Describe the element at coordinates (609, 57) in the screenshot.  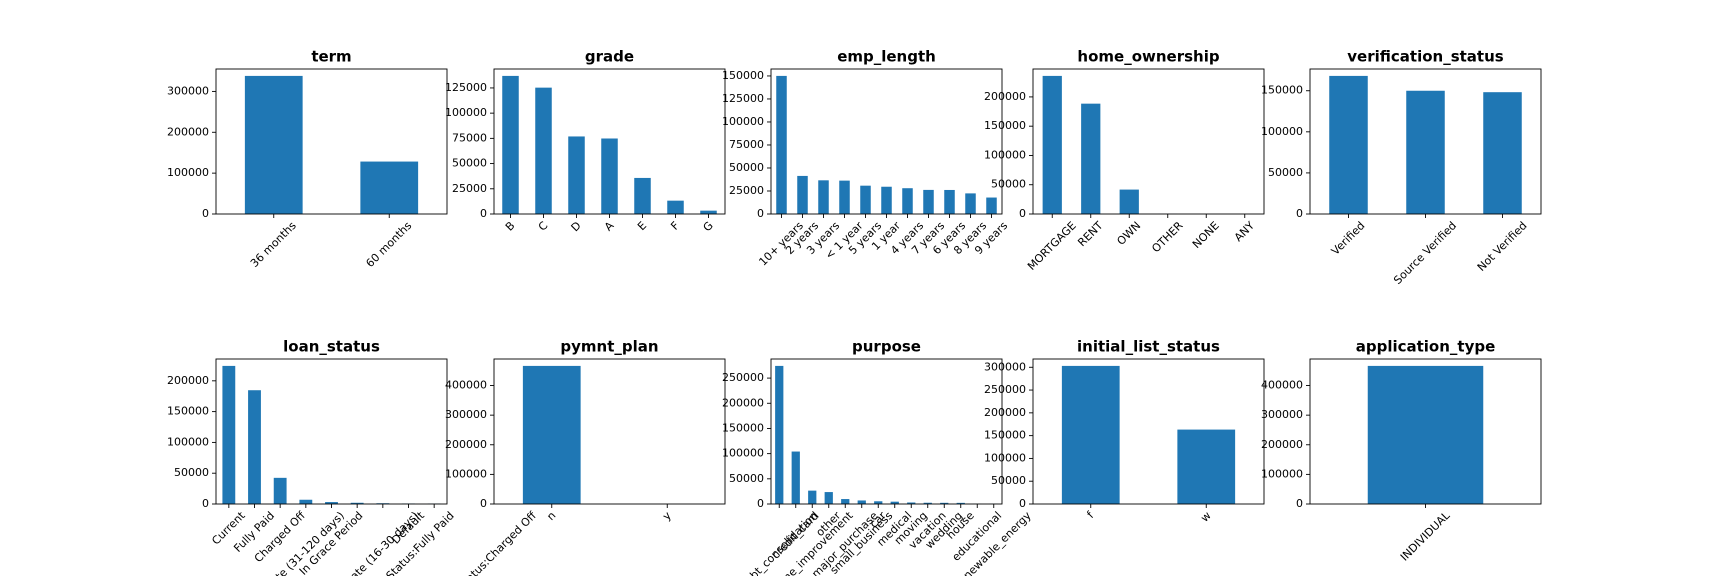
I see `subplot-title: grade` at that location.